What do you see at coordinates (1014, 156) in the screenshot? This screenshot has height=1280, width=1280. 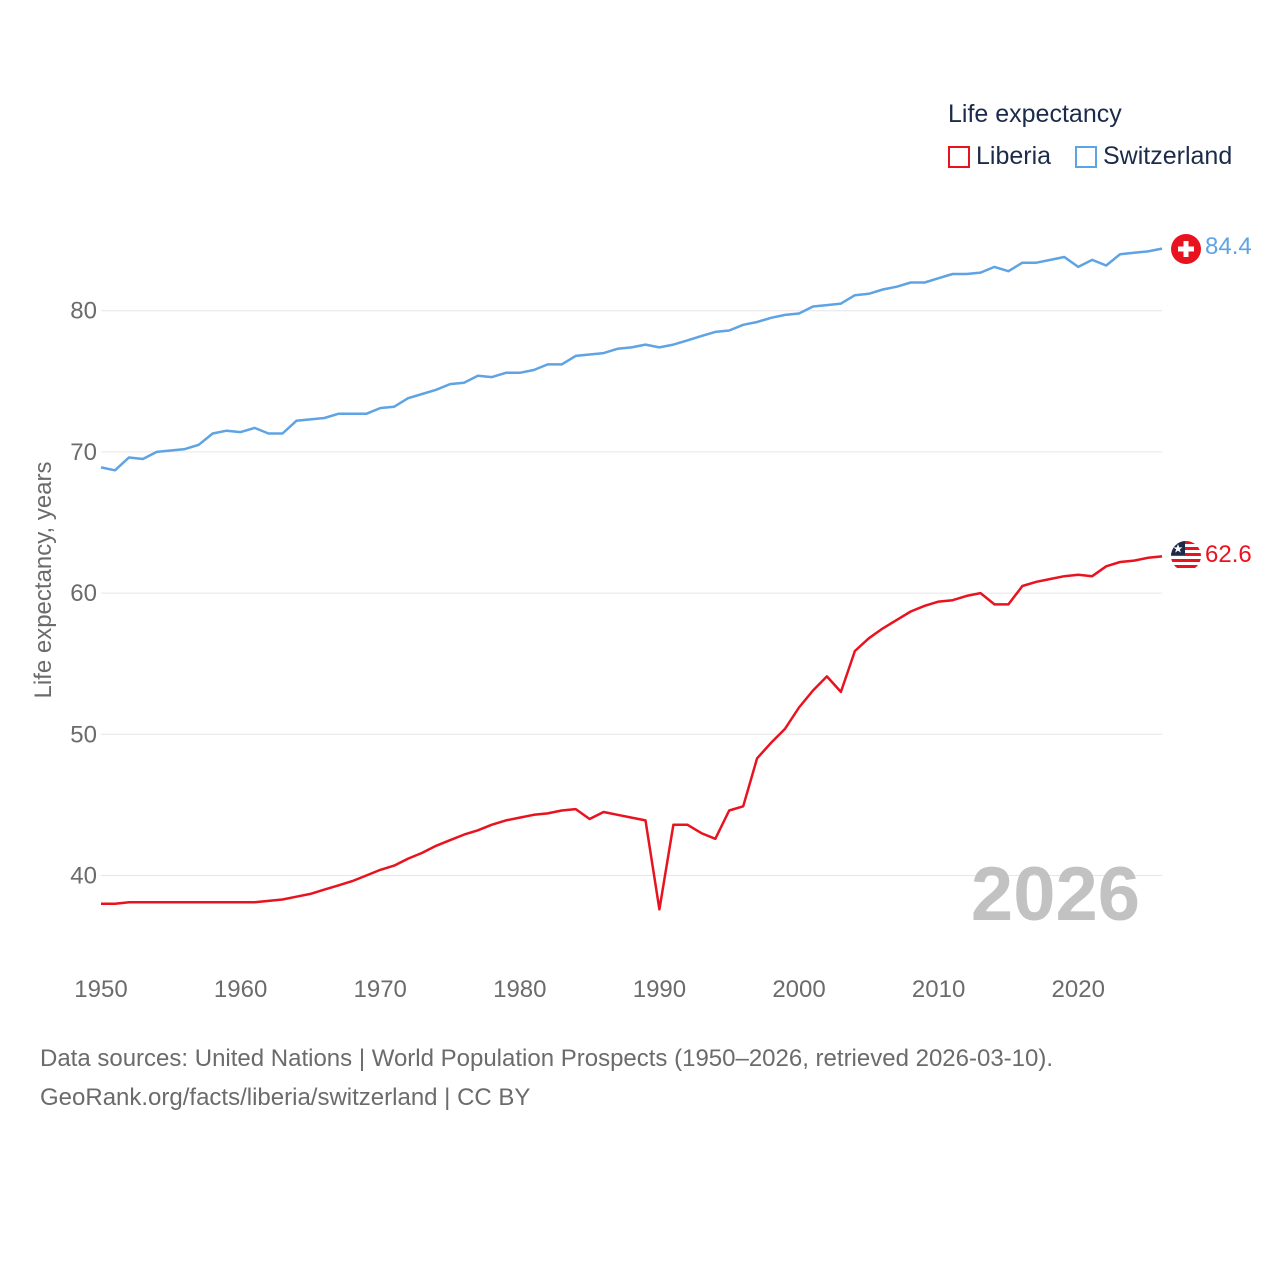 I see `legend-label-liberia: Liberia` at bounding box center [1014, 156].